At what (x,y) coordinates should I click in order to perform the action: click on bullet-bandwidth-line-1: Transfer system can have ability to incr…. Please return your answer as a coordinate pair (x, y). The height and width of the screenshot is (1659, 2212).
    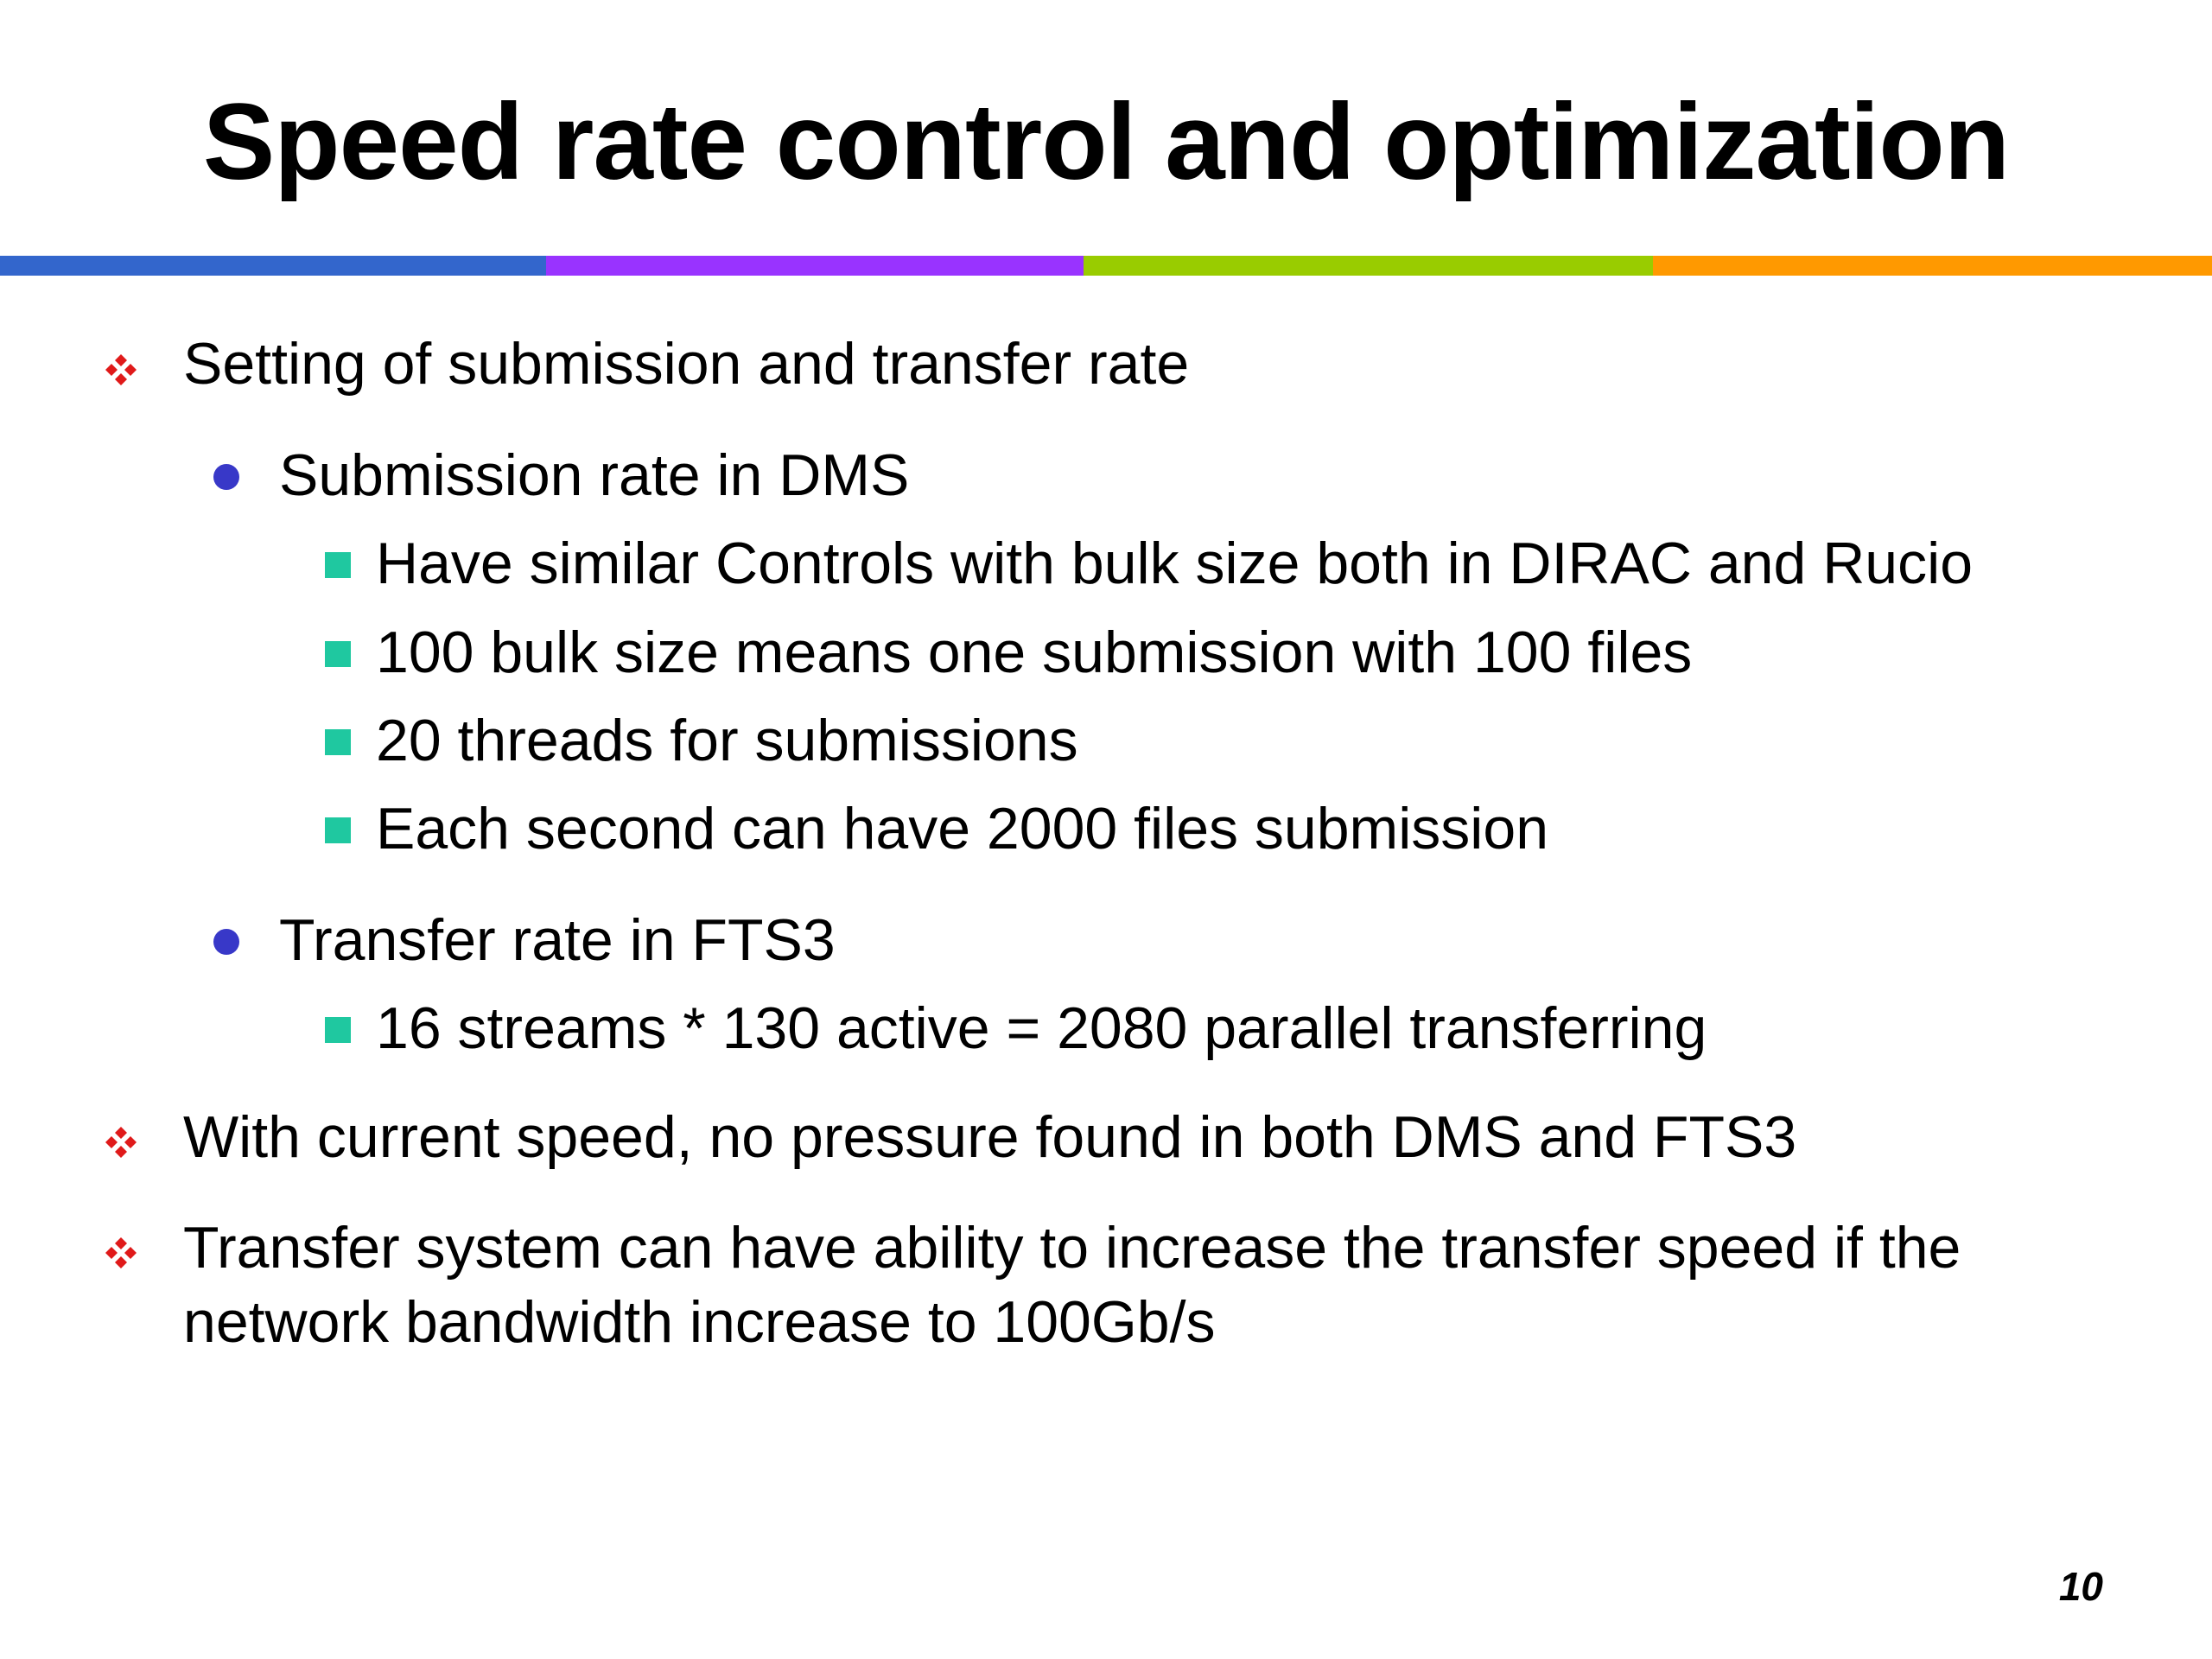
    Looking at the image, I should click on (1072, 1248).